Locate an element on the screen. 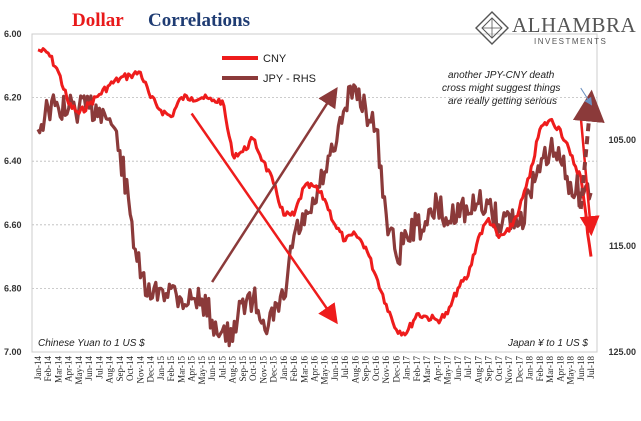 Image resolution: width=641 pixels, height=421 pixels. x-tick-label: Nov-16 is located at coordinates (386, 370).